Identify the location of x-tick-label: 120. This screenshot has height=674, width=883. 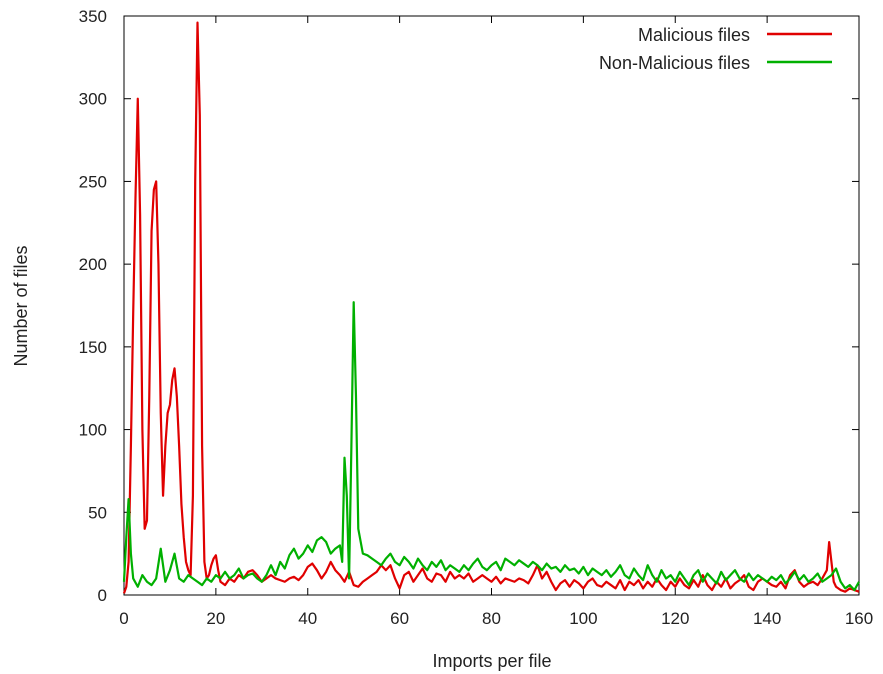
(675, 618).